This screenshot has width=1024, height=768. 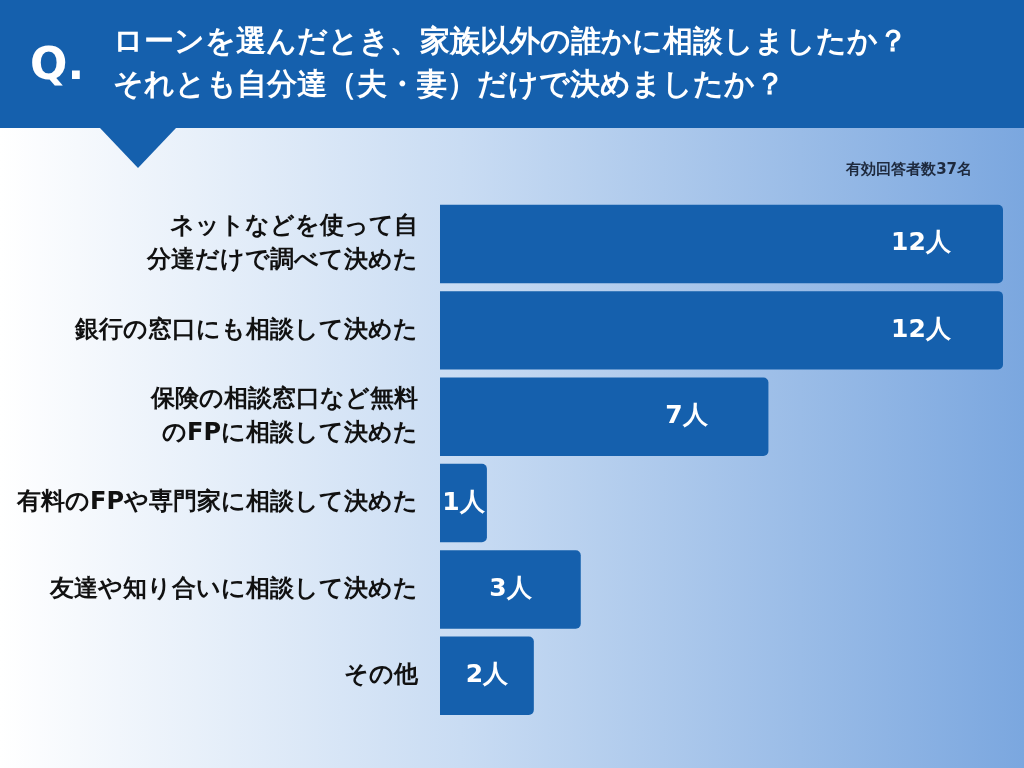 I want to click on data-label: 3人, so click(x=511, y=587).